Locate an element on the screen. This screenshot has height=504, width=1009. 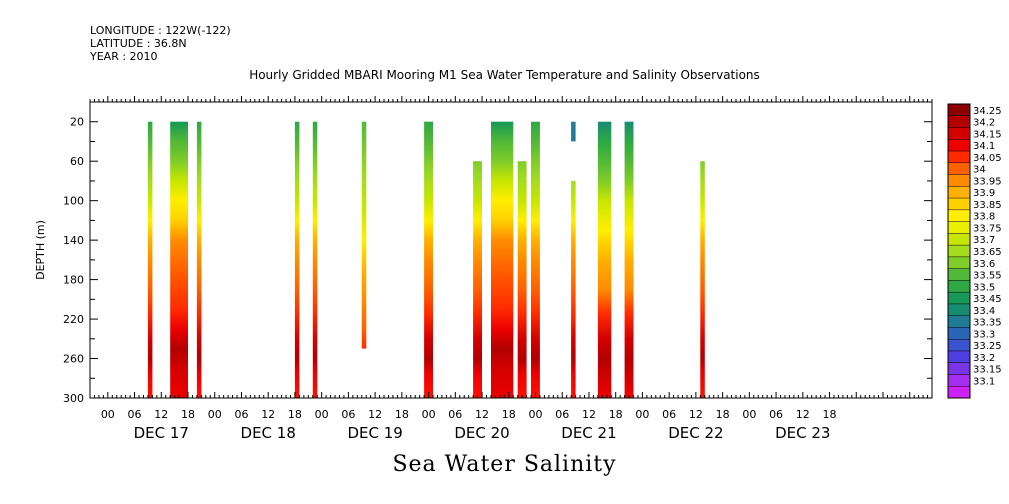
x-tick-label-2: 12 is located at coordinates (161, 414).